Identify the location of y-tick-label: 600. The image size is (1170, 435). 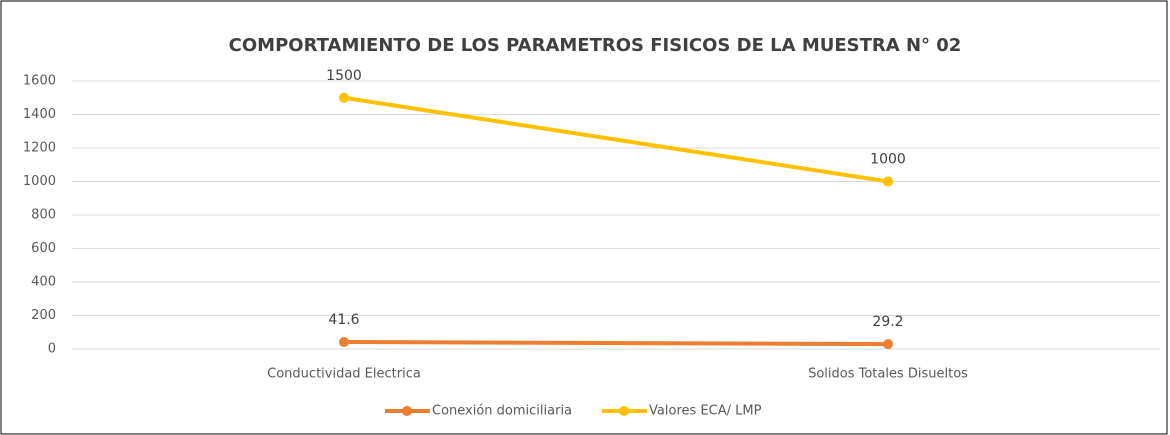
(43, 248).